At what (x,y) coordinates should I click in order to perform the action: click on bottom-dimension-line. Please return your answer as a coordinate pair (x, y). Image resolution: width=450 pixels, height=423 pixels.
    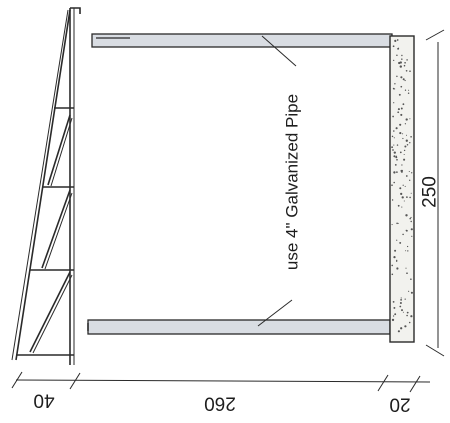
    Looking at the image, I should click on (221, 382).